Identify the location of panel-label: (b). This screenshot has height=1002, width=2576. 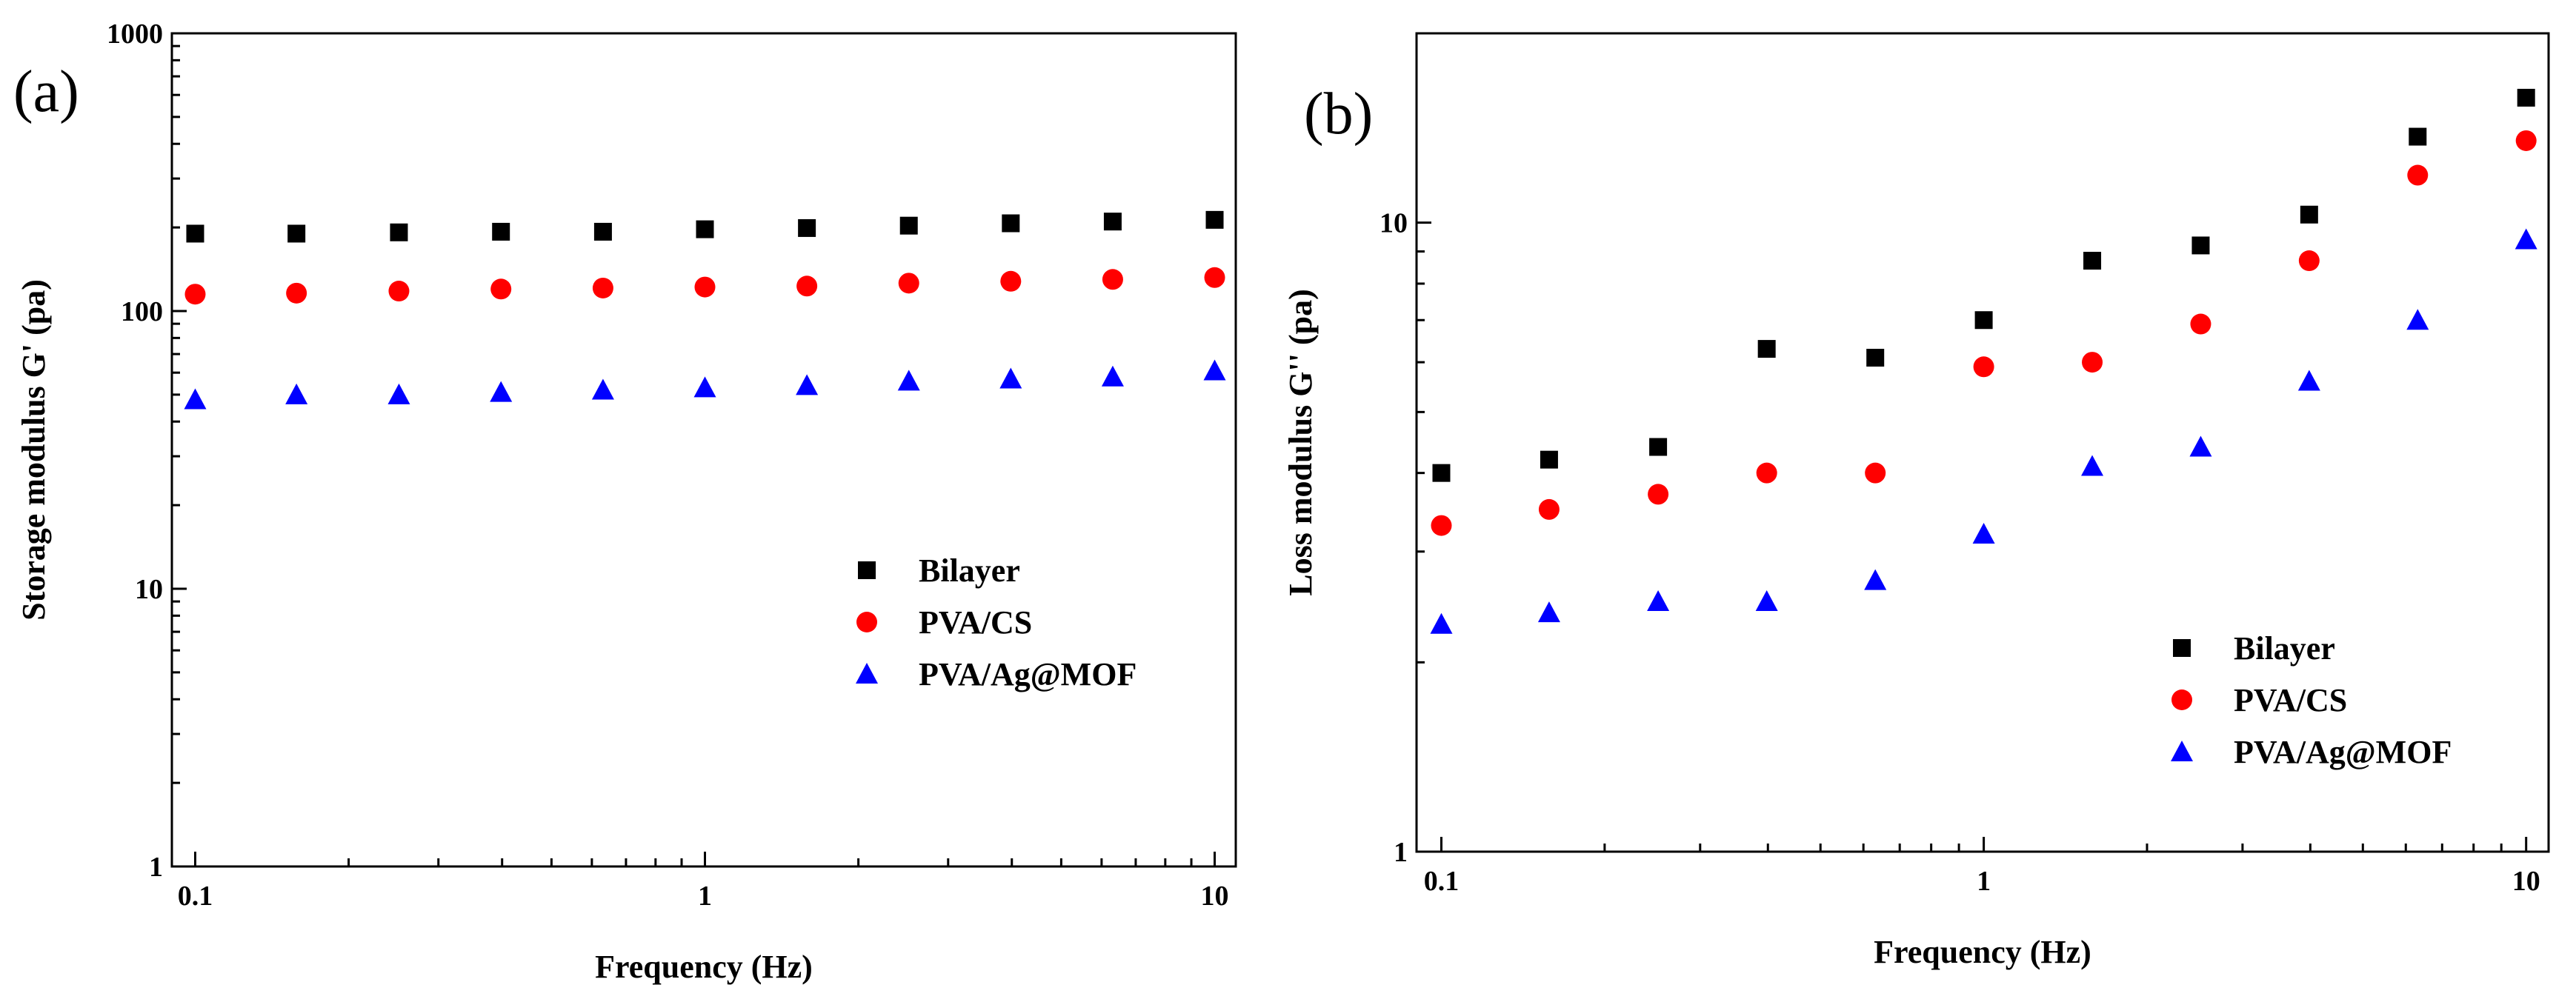
(1338, 114).